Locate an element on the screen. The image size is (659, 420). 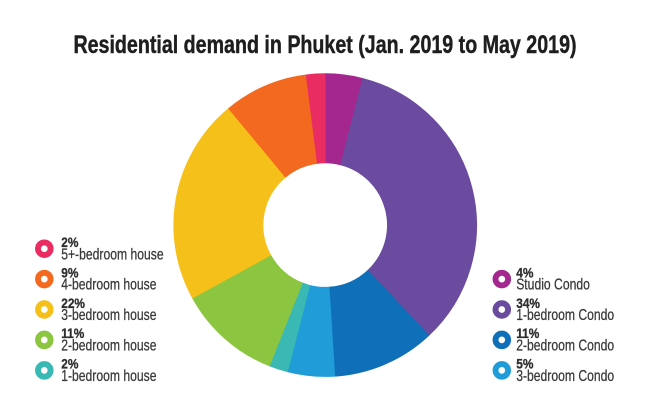
svg-text: 3-bedroom house is located at coordinates (109, 315).